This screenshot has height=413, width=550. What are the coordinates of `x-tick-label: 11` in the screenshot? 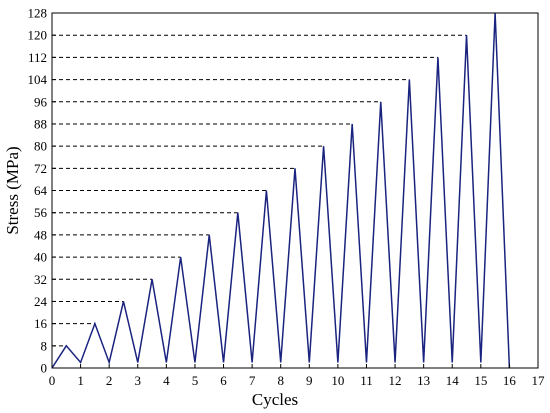 It's located at (366, 380).